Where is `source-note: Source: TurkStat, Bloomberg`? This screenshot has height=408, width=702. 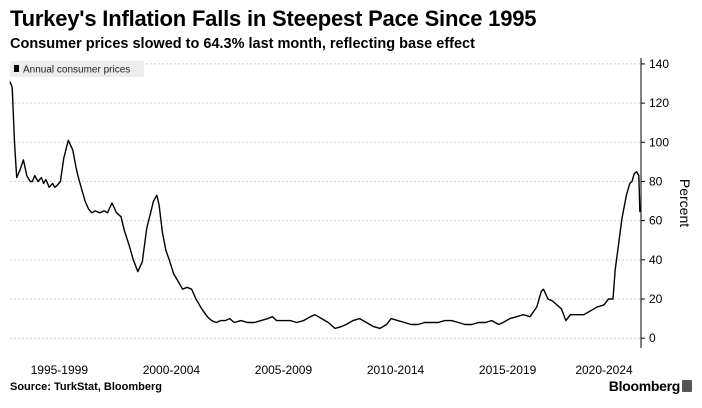
source-note: Source: TurkStat, Bloomberg is located at coordinates (86, 387).